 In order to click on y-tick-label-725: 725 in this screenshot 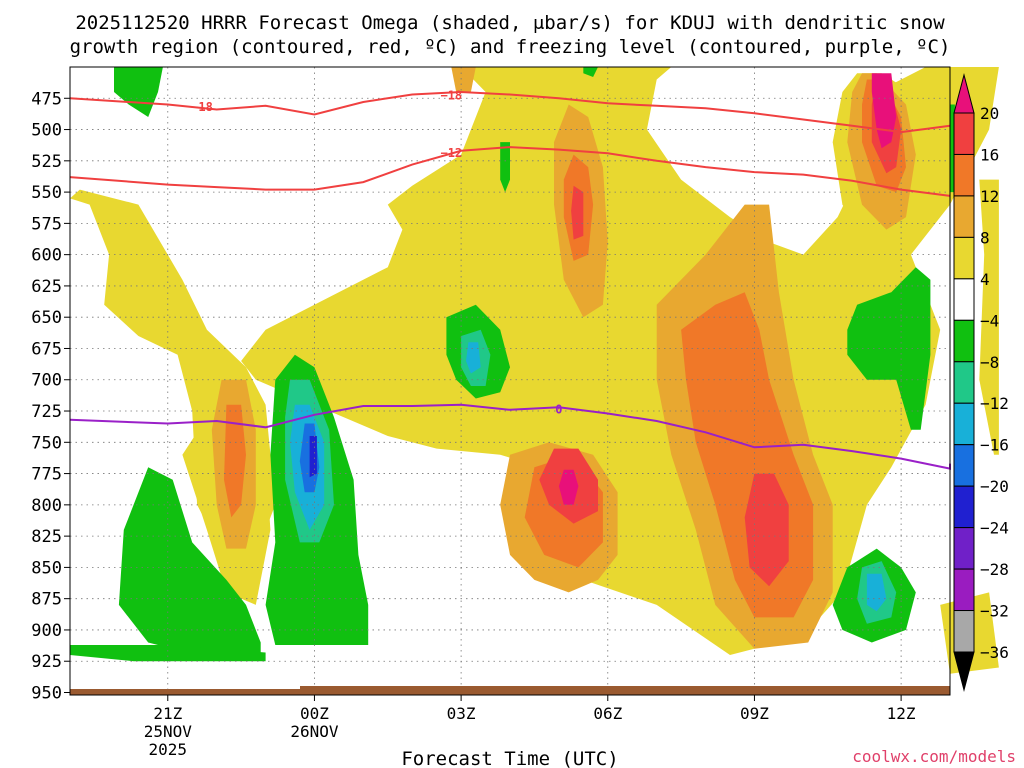, I will do `click(46, 412)`.